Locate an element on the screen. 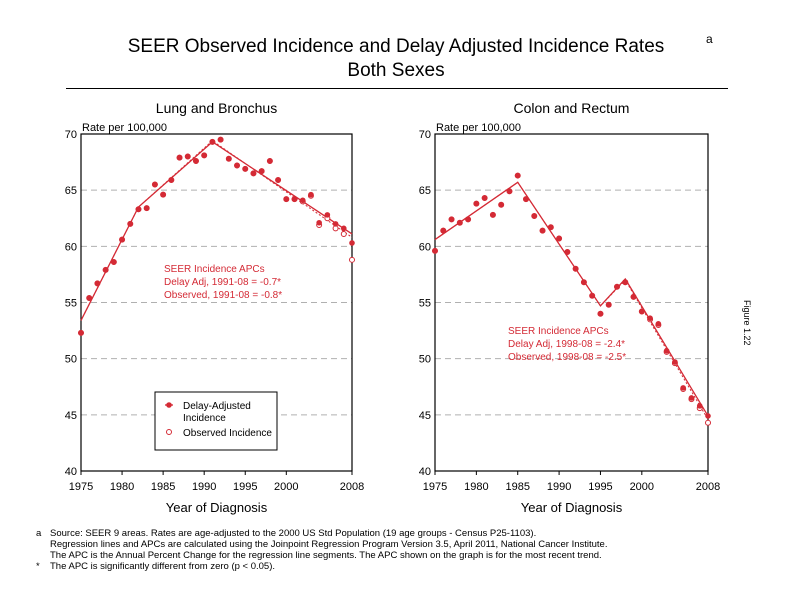  x-tick-label: 1985 is located at coordinates (517, 487).